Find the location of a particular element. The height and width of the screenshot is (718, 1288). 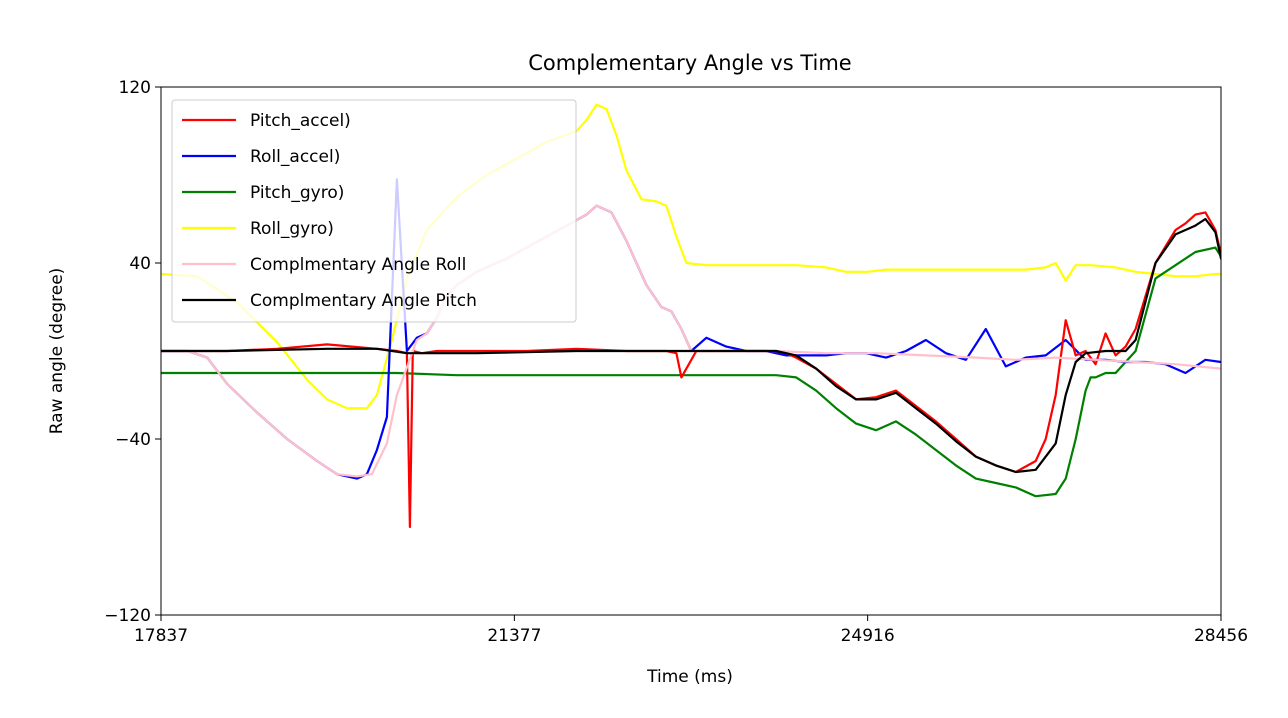

legend-label-pitch-gyro: Pitch_gyro) is located at coordinates (297, 193).